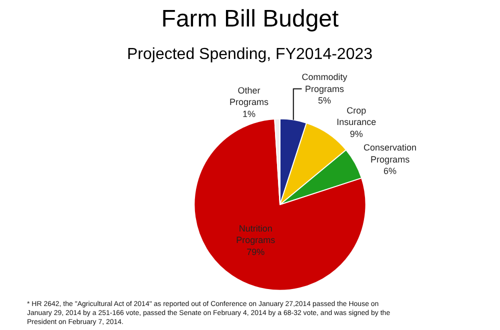  I want to click on slice-label: Nutrition Programs, so click(256, 234).